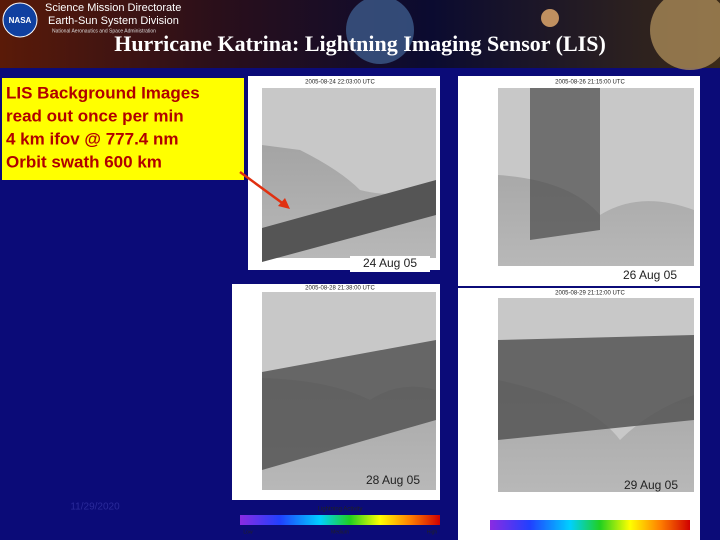 This screenshot has height=540, width=720. What do you see at coordinates (393, 480) in the screenshot?
I see `panel-label: 28 Aug 05` at bounding box center [393, 480].